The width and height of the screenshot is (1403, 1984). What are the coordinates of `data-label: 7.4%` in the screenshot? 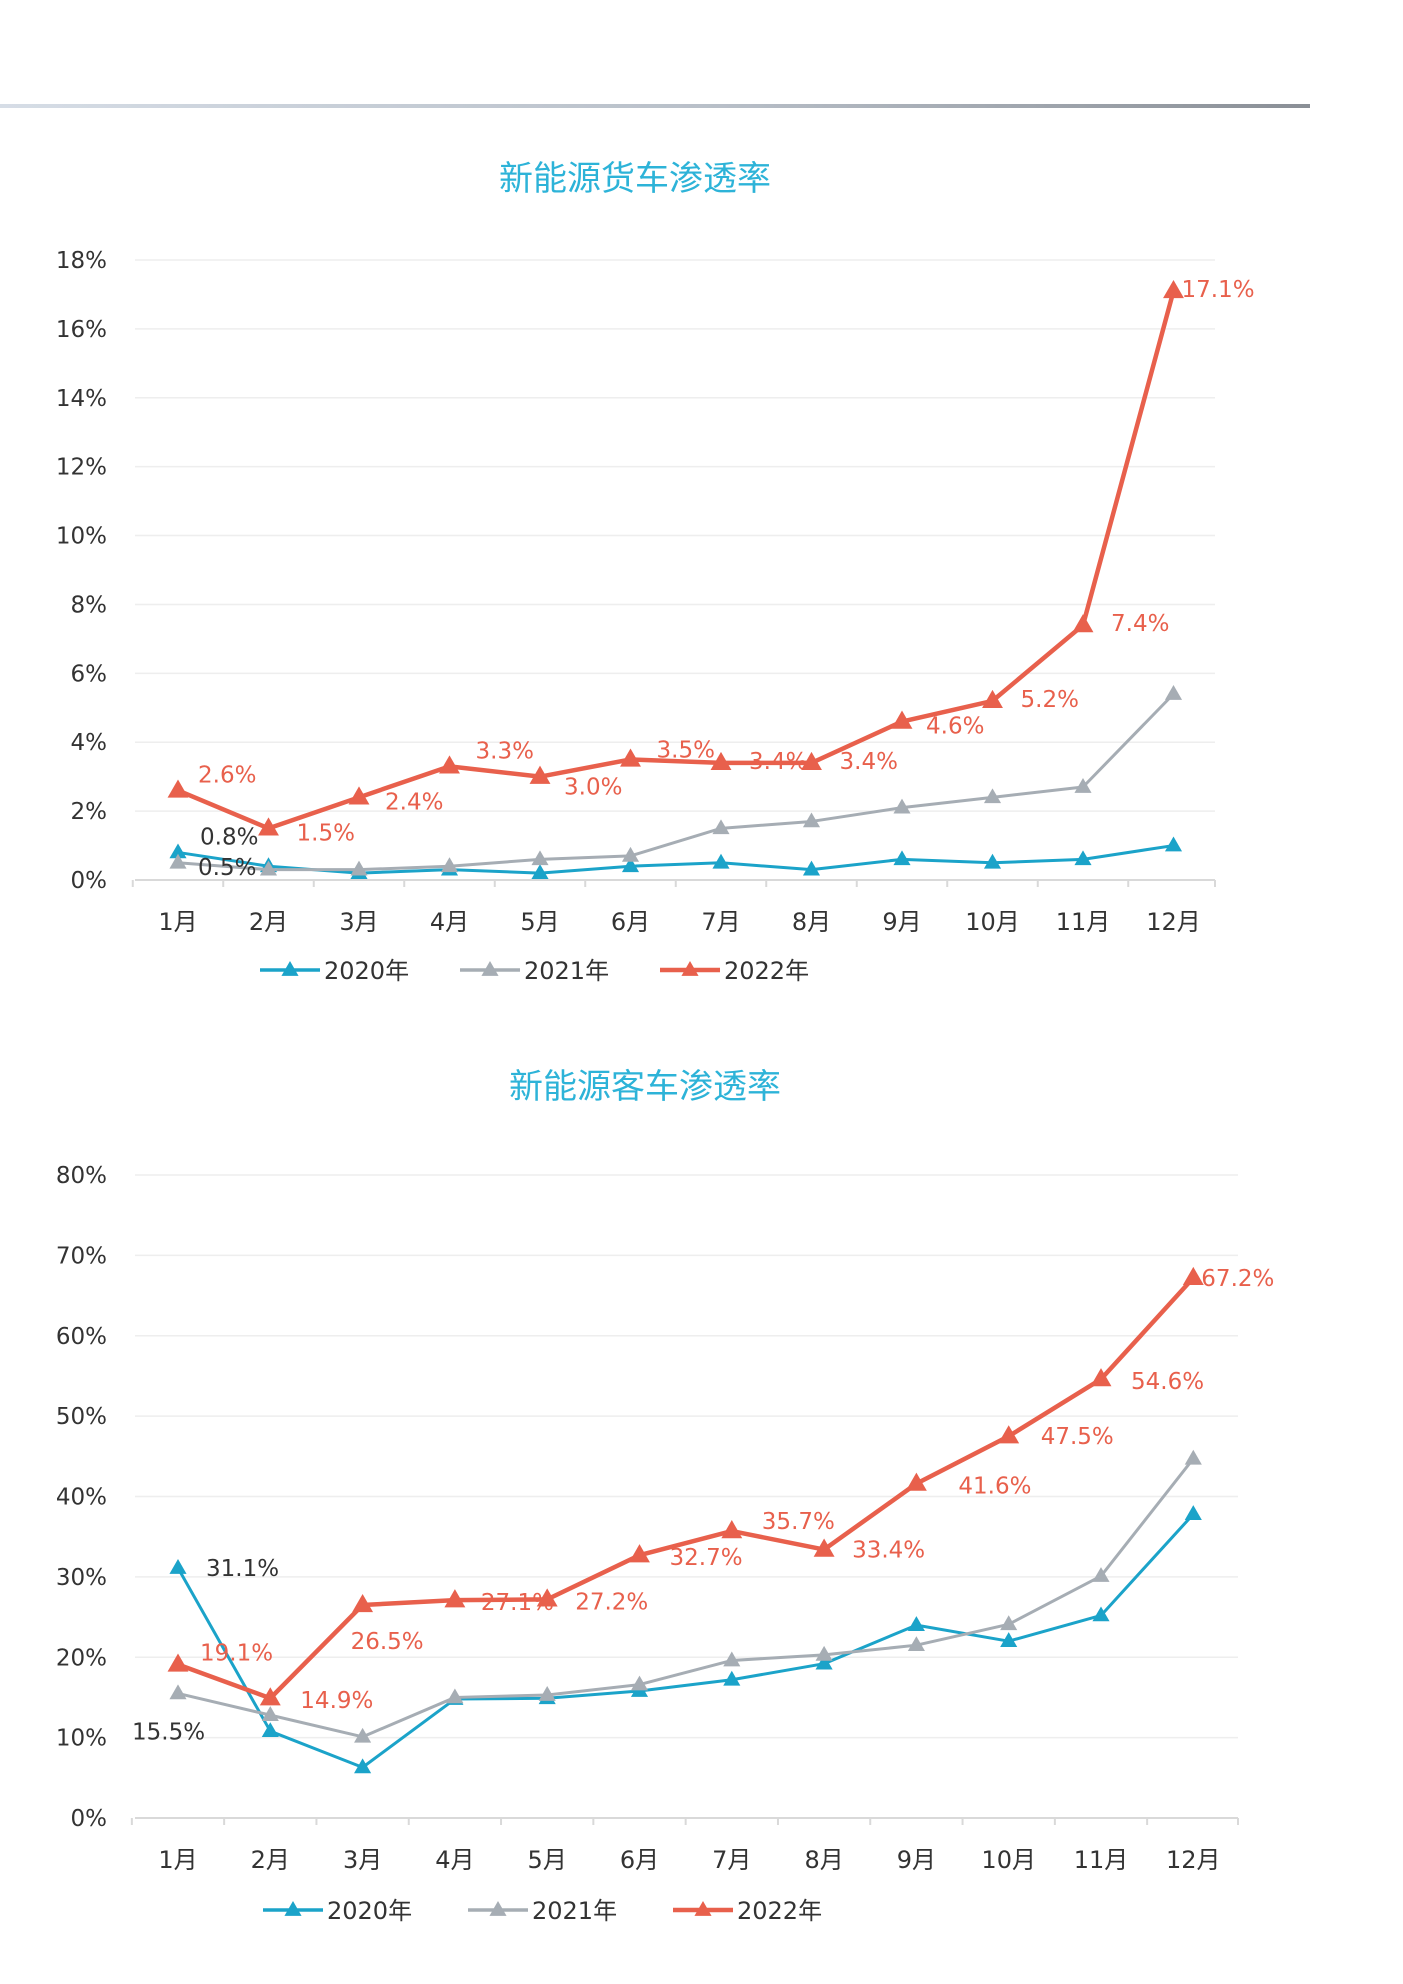 It's located at (1140, 624).